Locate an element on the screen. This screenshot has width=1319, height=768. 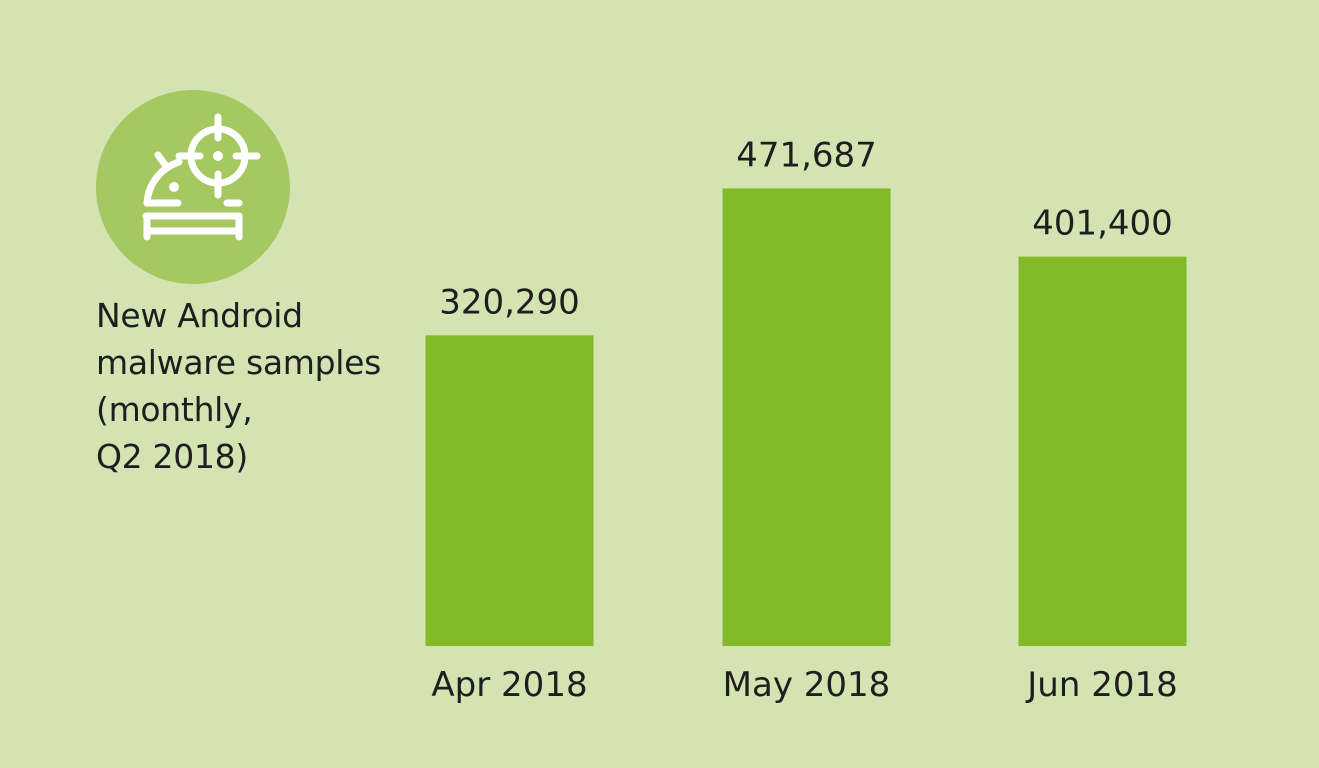
data-label: 471,687 is located at coordinates (806, 155).